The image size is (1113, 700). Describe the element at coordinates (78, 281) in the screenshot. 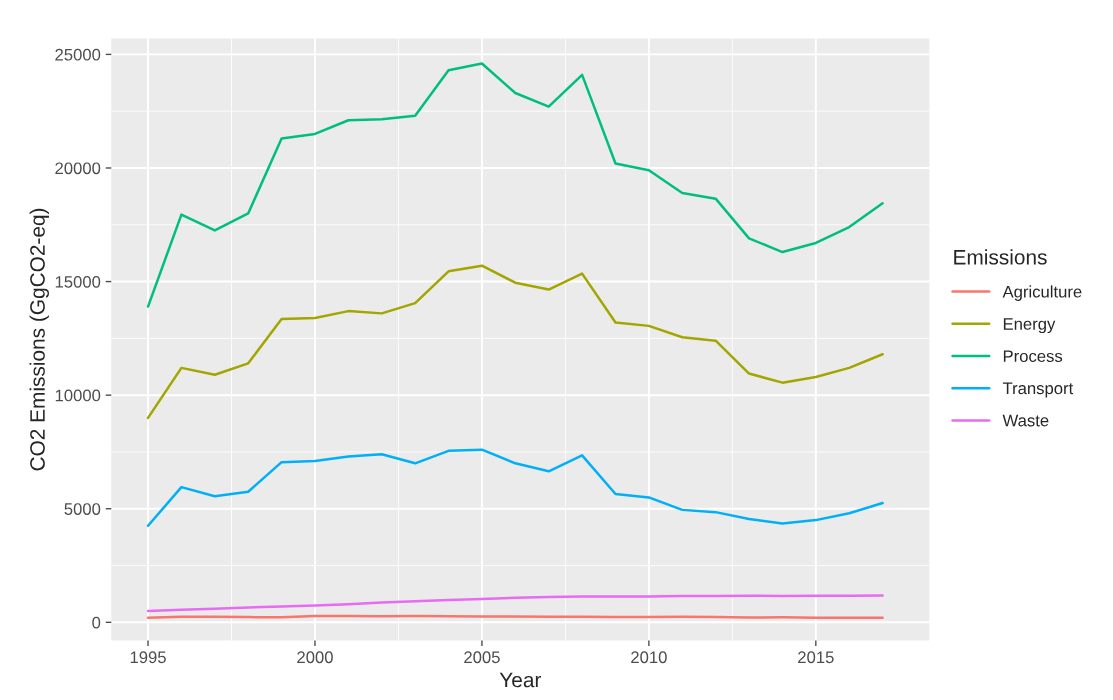

I see `y-tick-label: 15000` at that location.